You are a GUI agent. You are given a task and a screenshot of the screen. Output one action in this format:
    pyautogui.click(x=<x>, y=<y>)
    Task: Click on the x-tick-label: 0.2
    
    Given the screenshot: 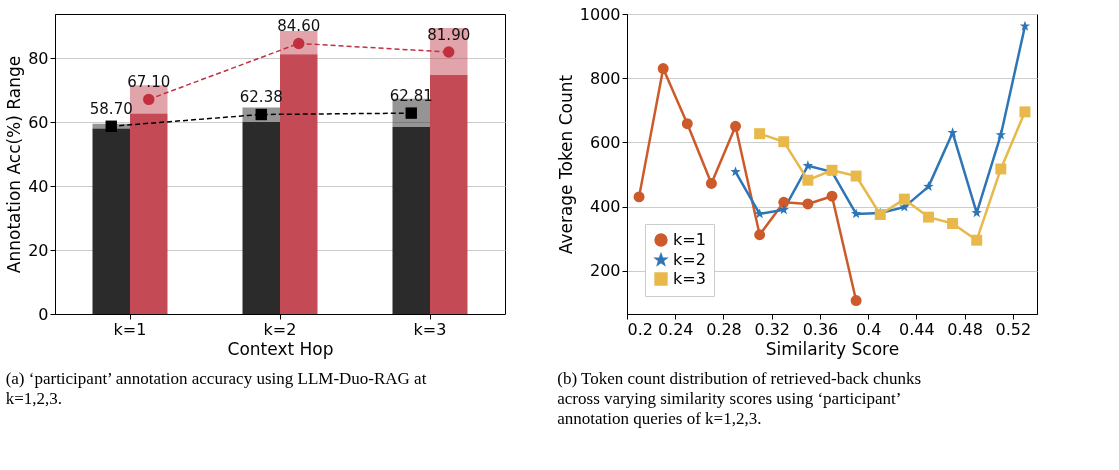 What is the action you would take?
    pyautogui.click(x=640, y=329)
    